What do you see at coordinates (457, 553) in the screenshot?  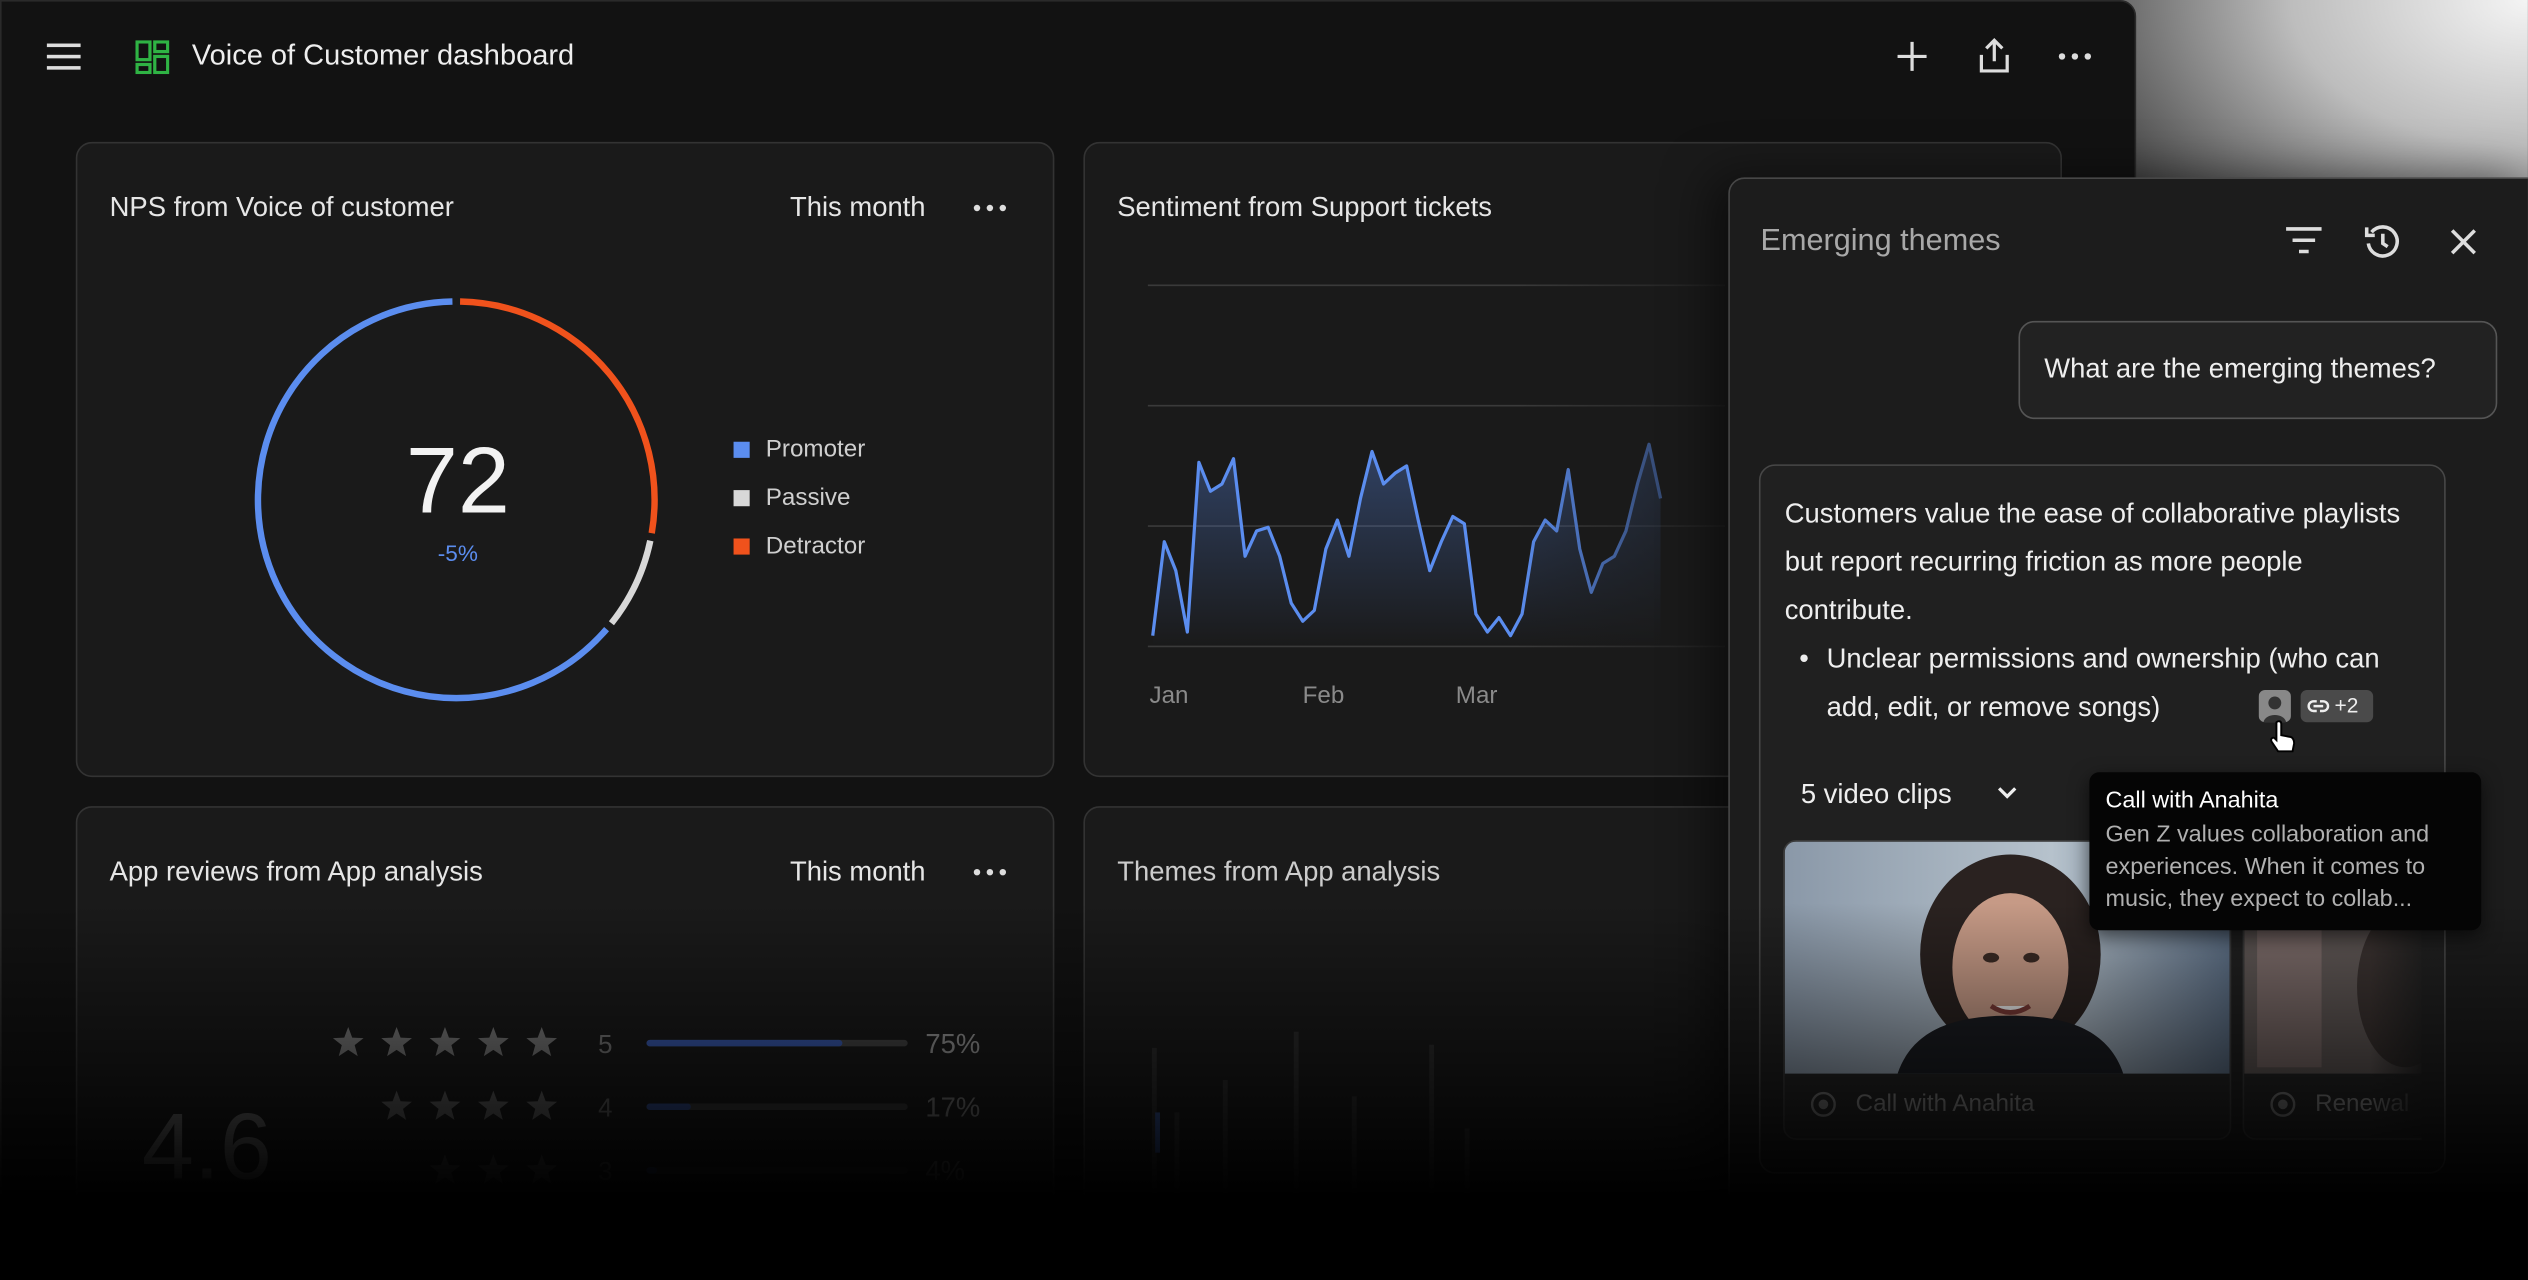 I see `nps-change: -5%` at bounding box center [457, 553].